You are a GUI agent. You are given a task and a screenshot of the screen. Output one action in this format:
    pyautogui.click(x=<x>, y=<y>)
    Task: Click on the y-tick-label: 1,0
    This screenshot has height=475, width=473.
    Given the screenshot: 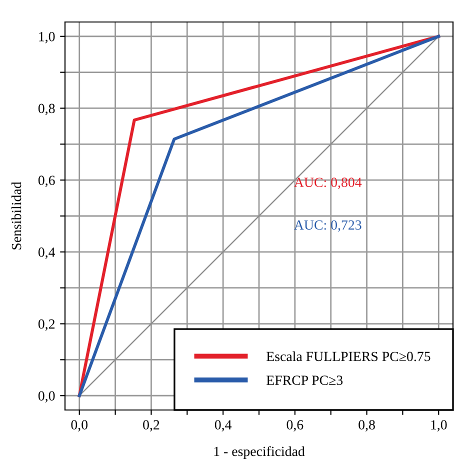 What is the action you would take?
    pyautogui.click(x=47, y=38)
    